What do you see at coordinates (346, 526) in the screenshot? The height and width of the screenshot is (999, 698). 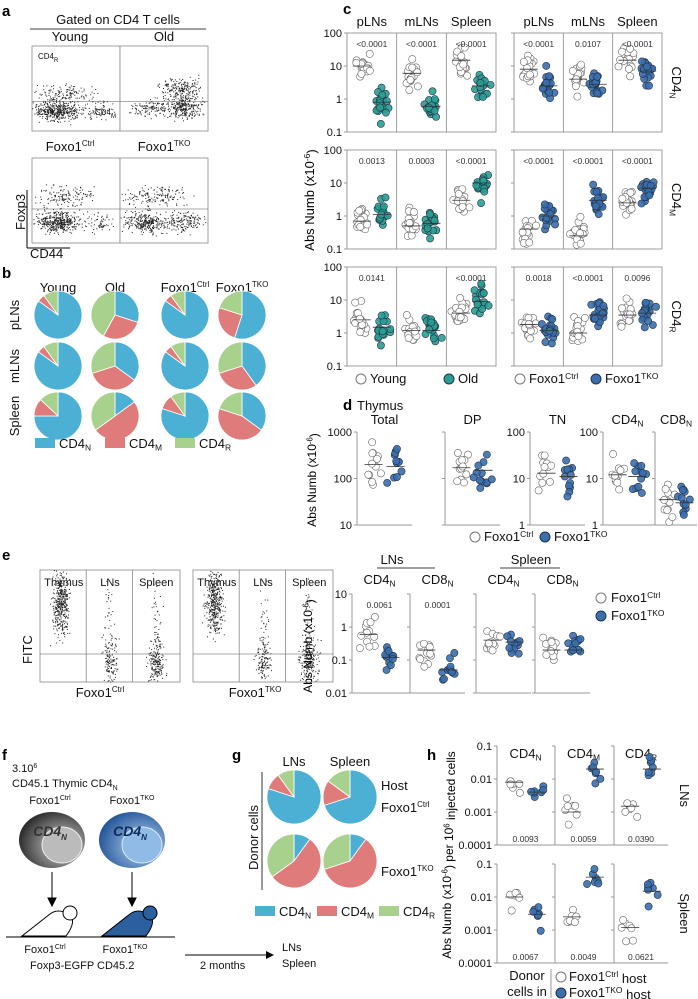 I see `tick-label: 10` at bounding box center [346, 526].